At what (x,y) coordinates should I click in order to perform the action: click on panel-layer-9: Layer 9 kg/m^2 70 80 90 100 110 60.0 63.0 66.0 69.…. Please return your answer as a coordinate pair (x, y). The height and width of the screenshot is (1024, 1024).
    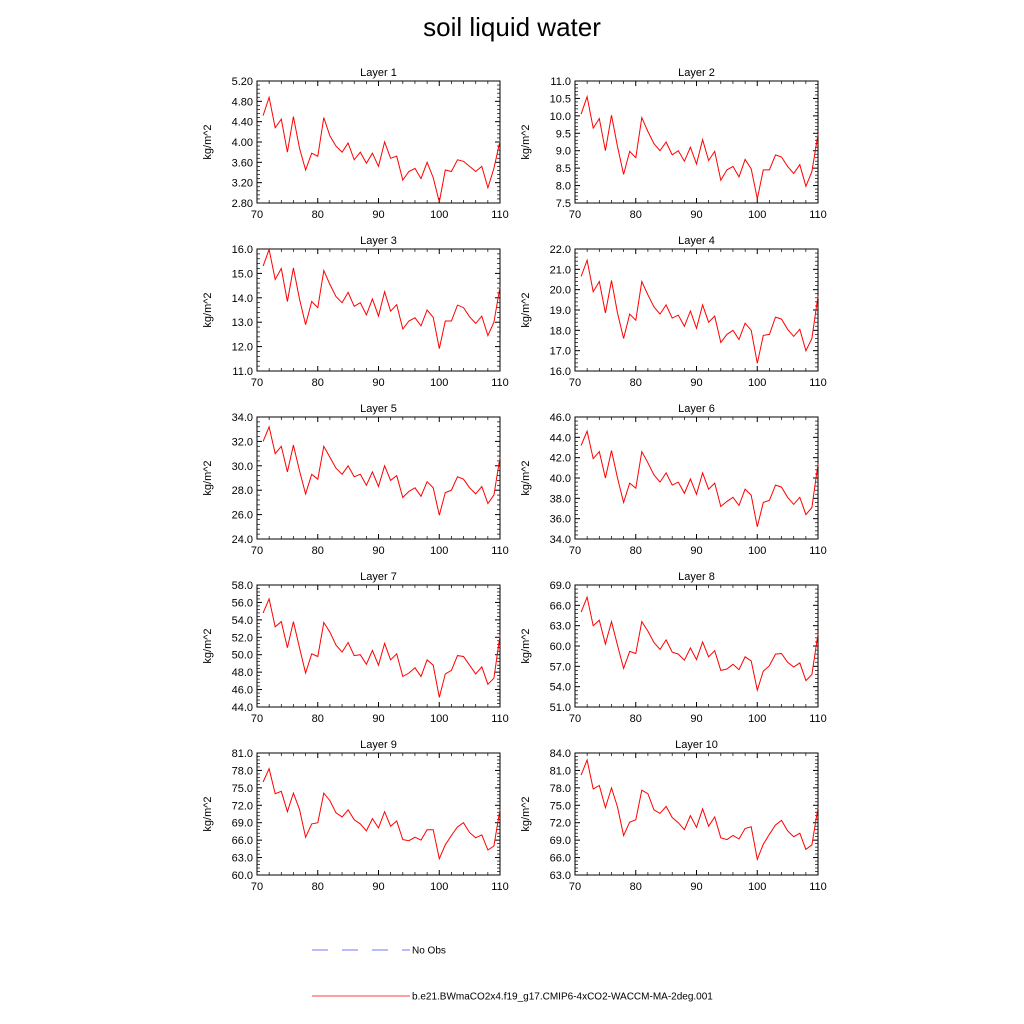
    Looking at the image, I should click on (355, 816).